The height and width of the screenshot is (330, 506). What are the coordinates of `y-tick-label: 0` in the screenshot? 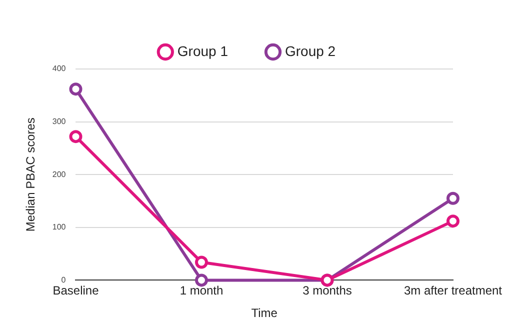 It's located at (63, 279).